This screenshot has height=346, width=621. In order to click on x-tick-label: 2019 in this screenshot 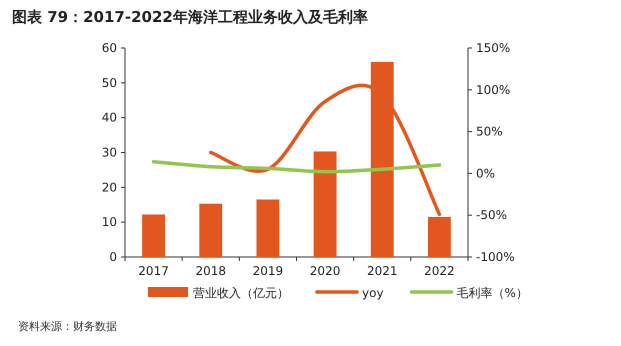, I will do `click(268, 271)`.